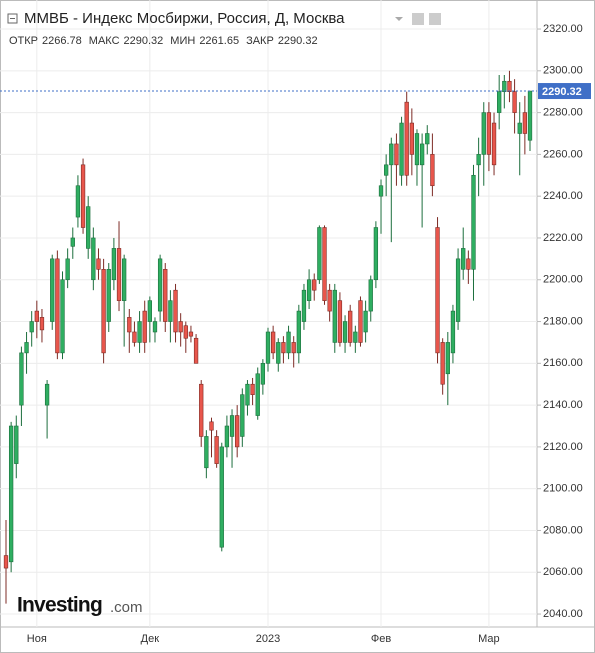 The width and height of the screenshot is (595, 653). What do you see at coordinates (150, 639) in the screenshot?
I see `x-tick-label: Дек` at bounding box center [150, 639].